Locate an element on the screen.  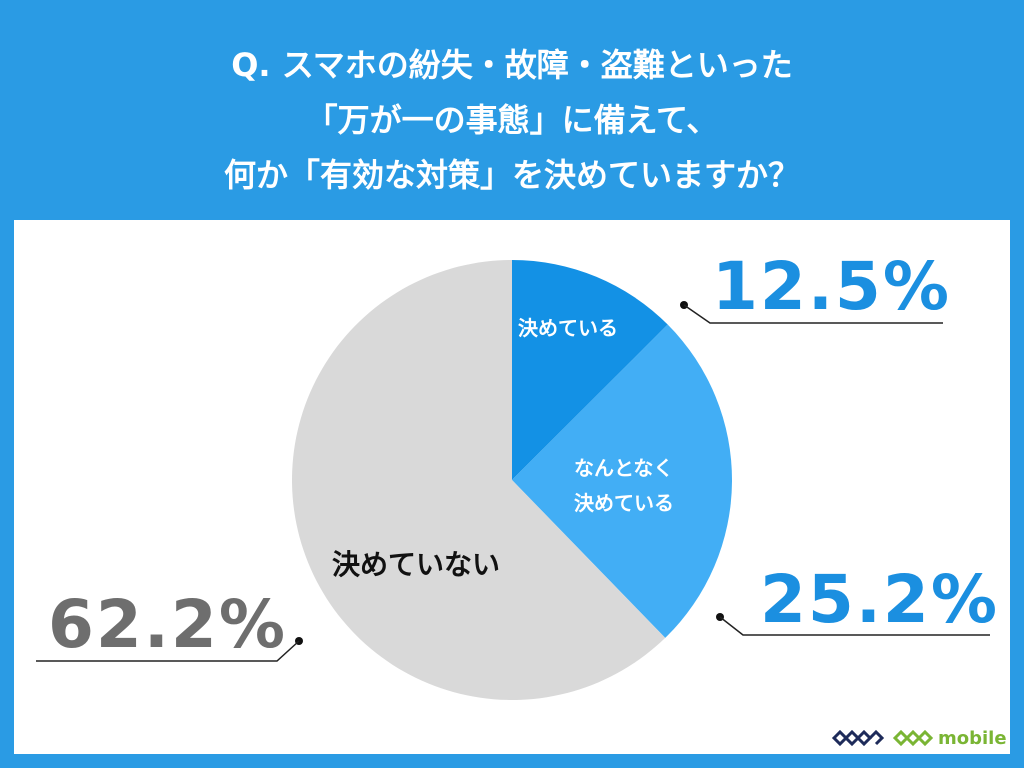
geo-mobile-logo-icon is located at coordinates (913, 738).